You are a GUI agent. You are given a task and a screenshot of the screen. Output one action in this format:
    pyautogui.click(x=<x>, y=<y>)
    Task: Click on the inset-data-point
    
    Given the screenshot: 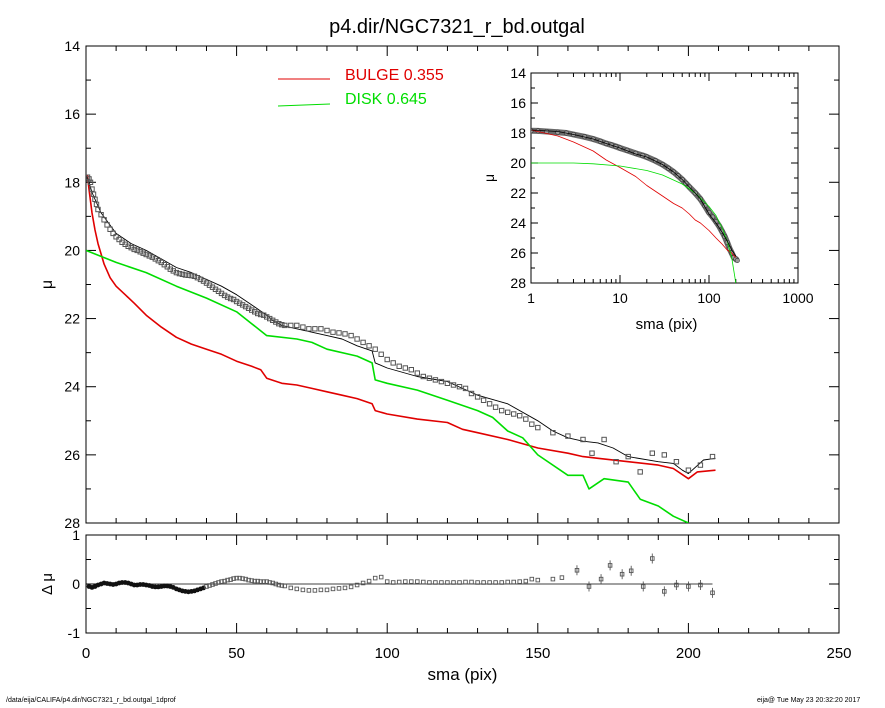 What is the action you would take?
    pyautogui.click(x=737, y=260)
    